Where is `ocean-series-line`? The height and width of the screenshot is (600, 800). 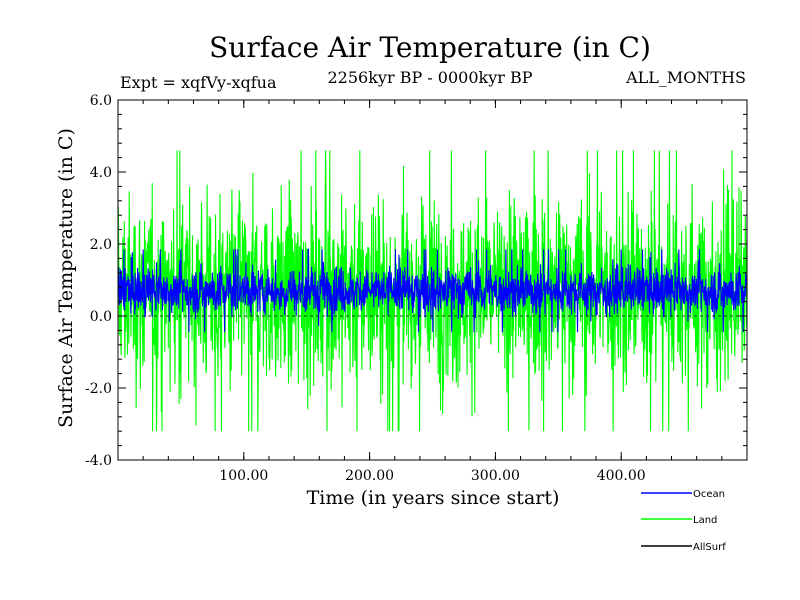
ocean-series-line is located at coordinates (432, 290).